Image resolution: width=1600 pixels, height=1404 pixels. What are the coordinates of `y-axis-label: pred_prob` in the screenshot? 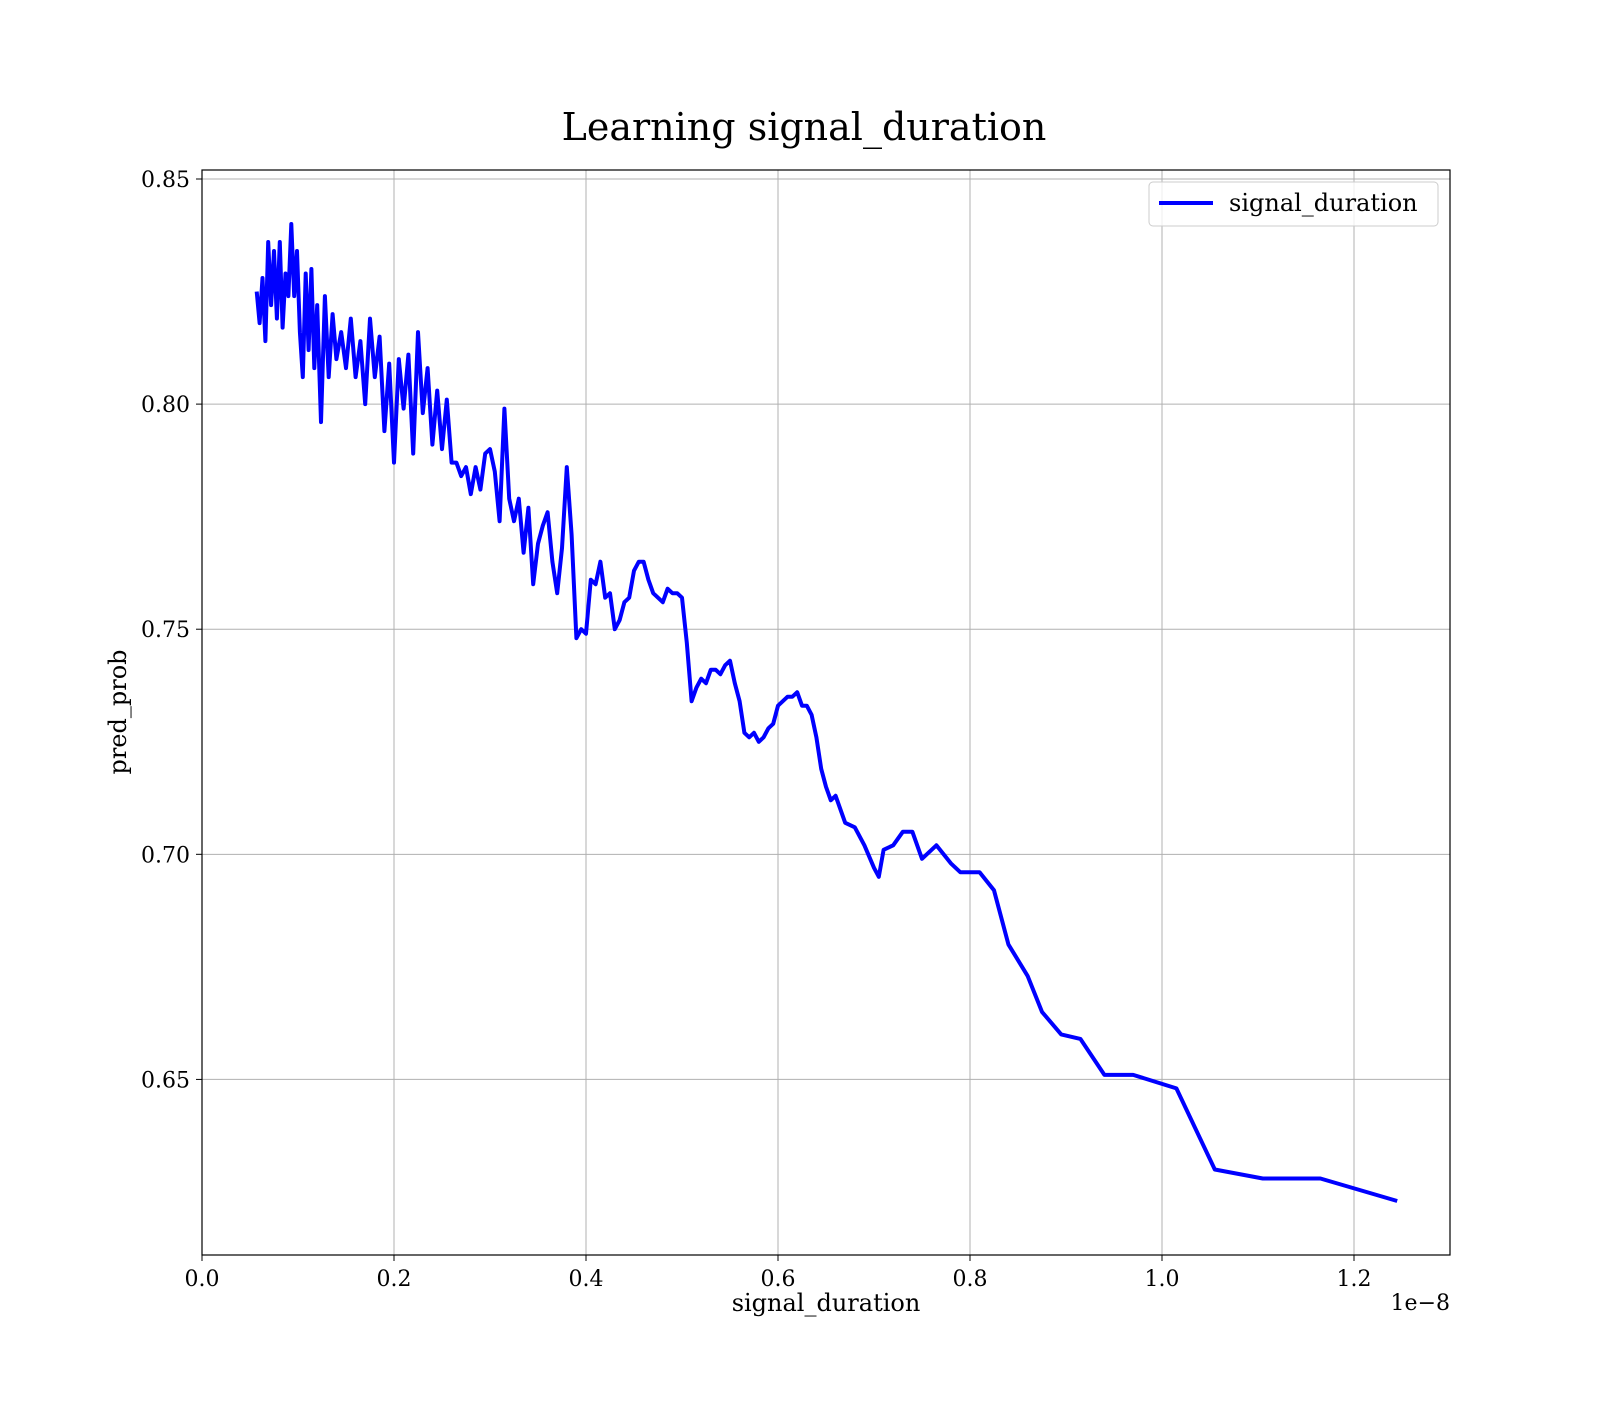 It's located at (118, 711).